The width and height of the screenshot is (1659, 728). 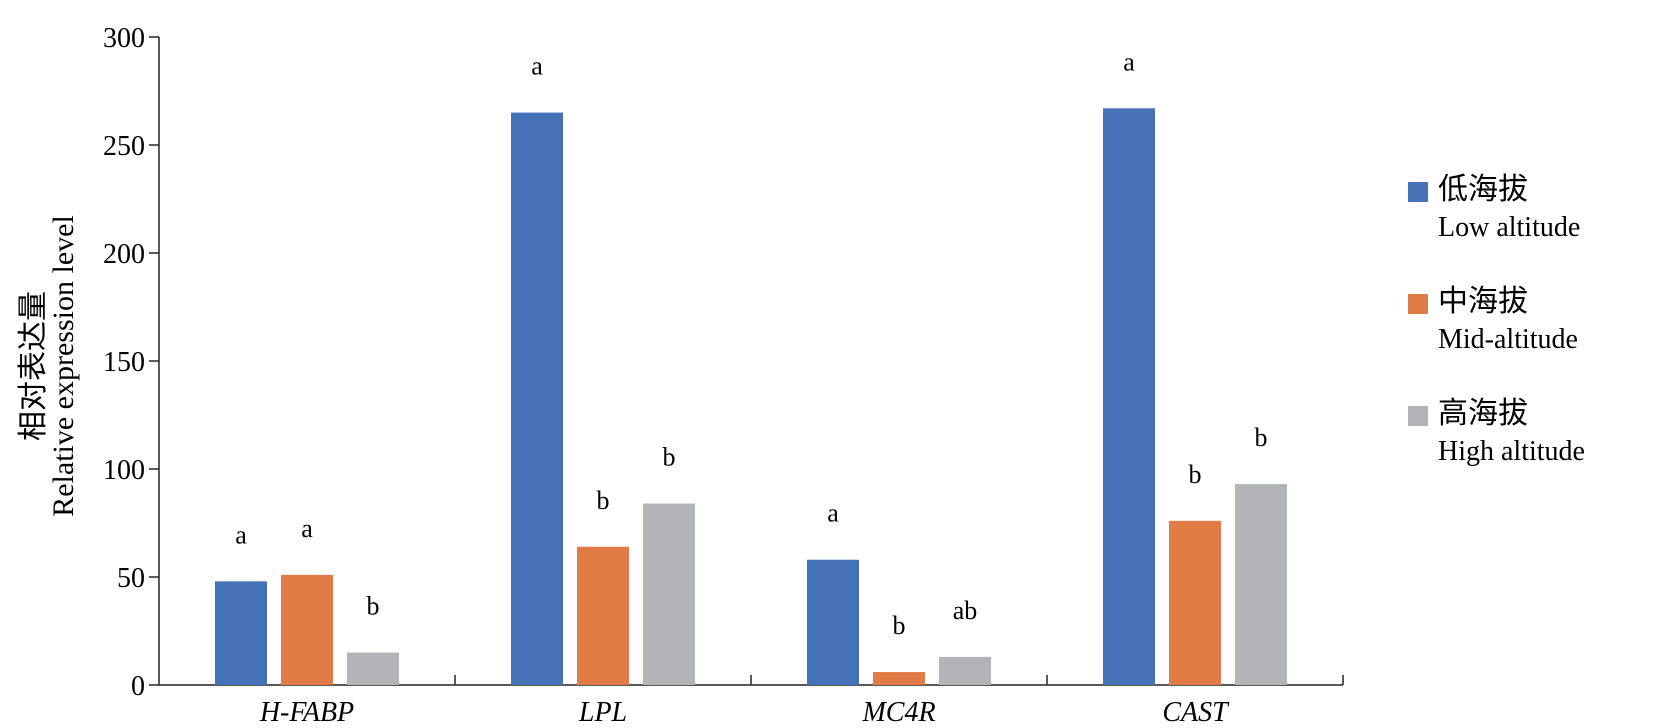 I want to click on legend-item: 高海拔 High altitude, so click(x=1528, y=450).